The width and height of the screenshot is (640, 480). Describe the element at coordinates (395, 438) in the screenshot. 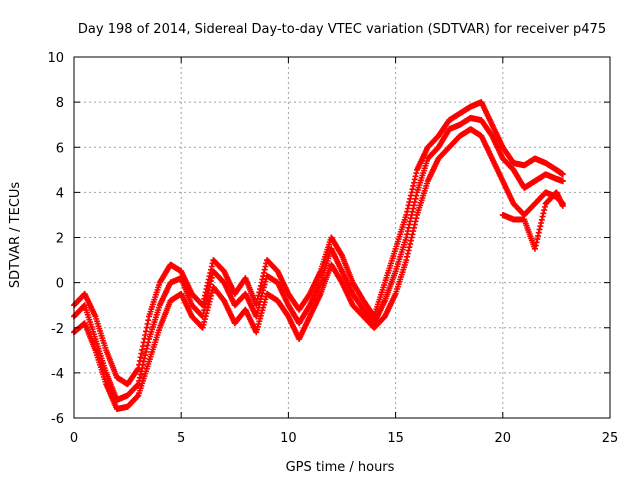

I see `x-tick-label: 15` at that location.